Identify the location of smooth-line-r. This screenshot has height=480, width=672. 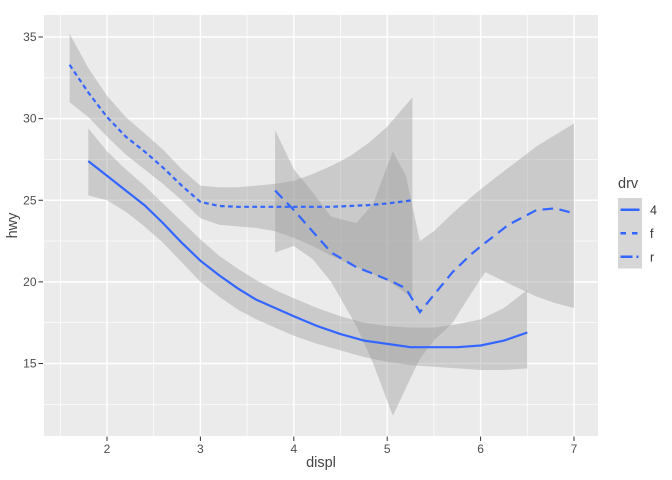
(424, 252).